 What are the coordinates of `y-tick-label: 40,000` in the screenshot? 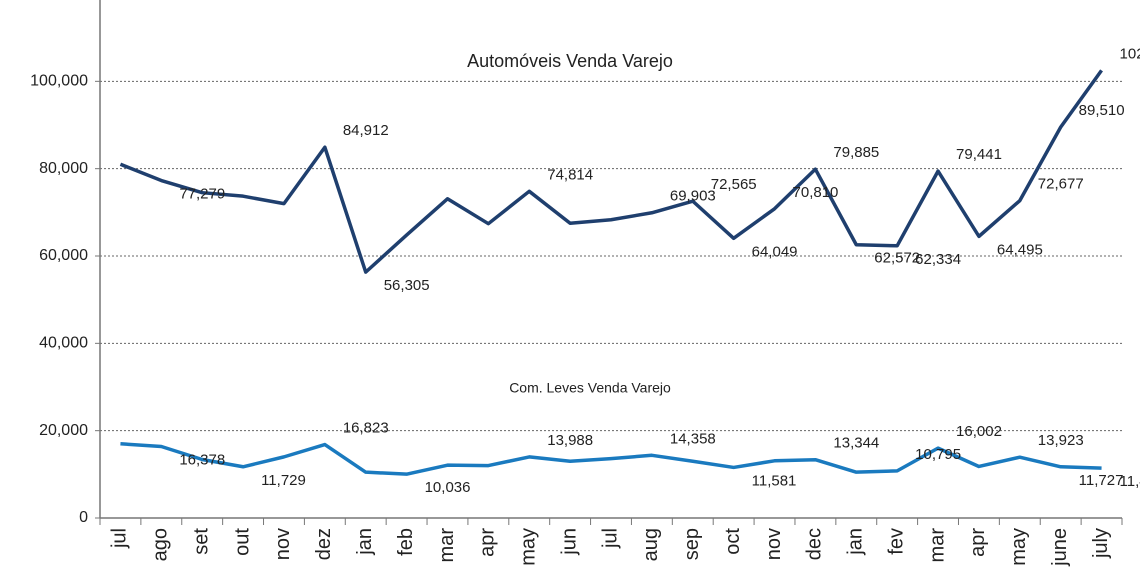 It's located at (63, 343).